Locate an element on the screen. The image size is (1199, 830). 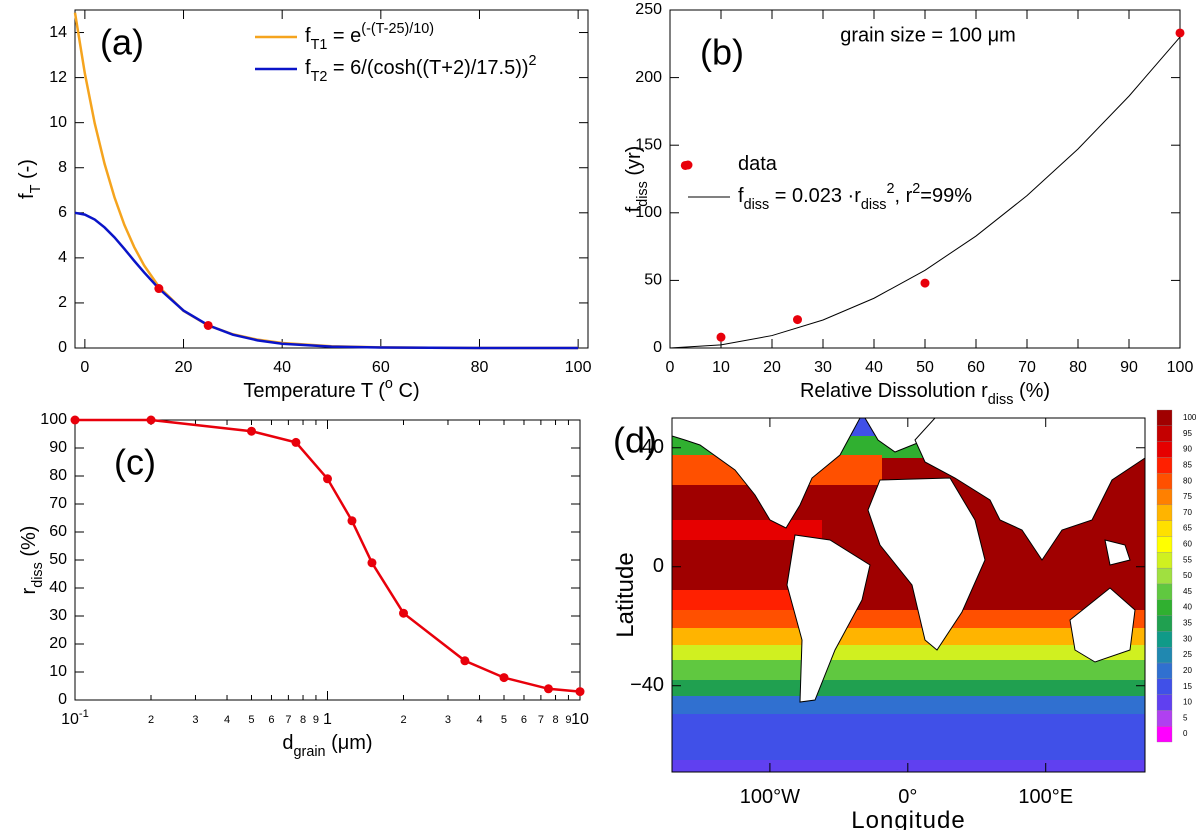
text-part: Latitude is located at coordinates (625, 594).